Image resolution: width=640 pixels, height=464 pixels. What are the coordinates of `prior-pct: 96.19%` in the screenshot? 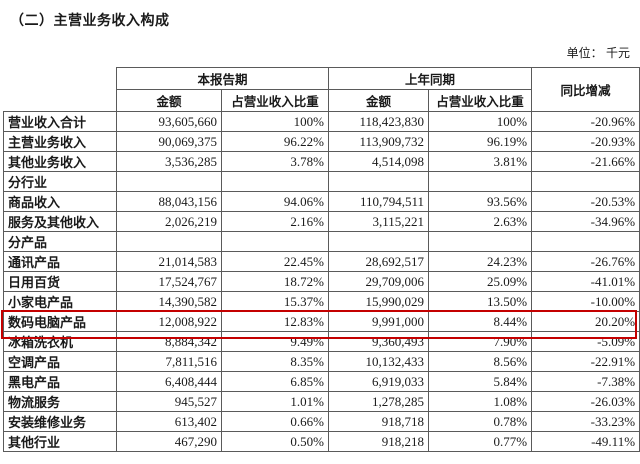 It's located at (480, 141).